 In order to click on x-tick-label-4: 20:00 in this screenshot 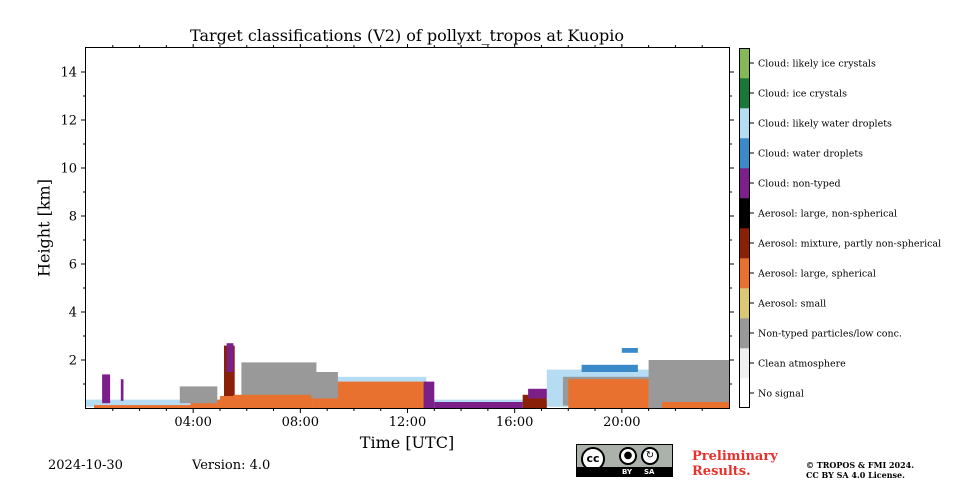, I will do `click(621, 422)`.